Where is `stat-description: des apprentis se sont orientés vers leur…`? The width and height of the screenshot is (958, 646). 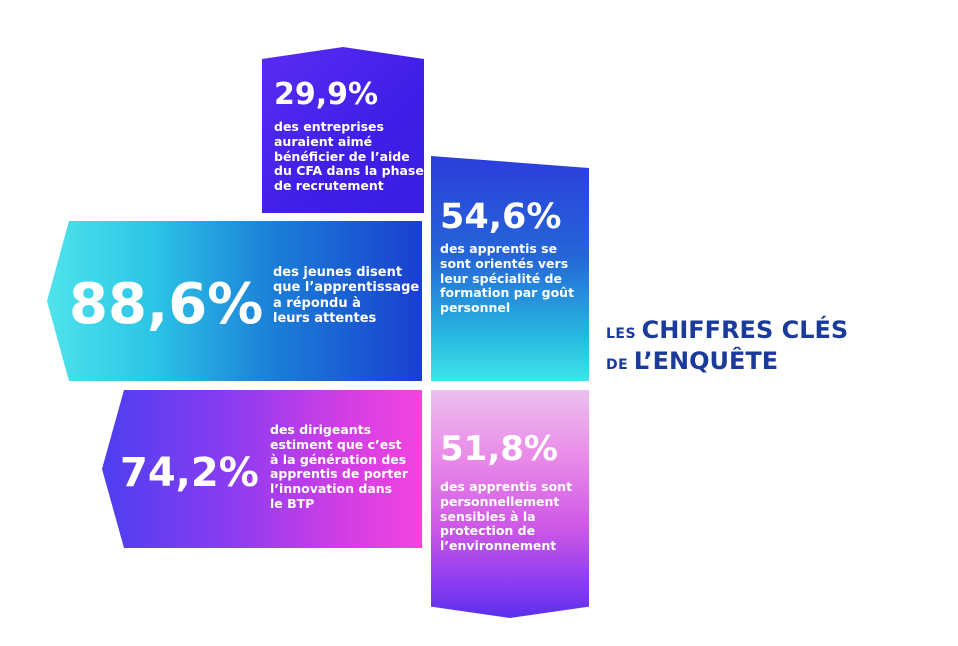 stat-description: des apprentis se sont orientés vers leur… is located at coordinates (507, 278).